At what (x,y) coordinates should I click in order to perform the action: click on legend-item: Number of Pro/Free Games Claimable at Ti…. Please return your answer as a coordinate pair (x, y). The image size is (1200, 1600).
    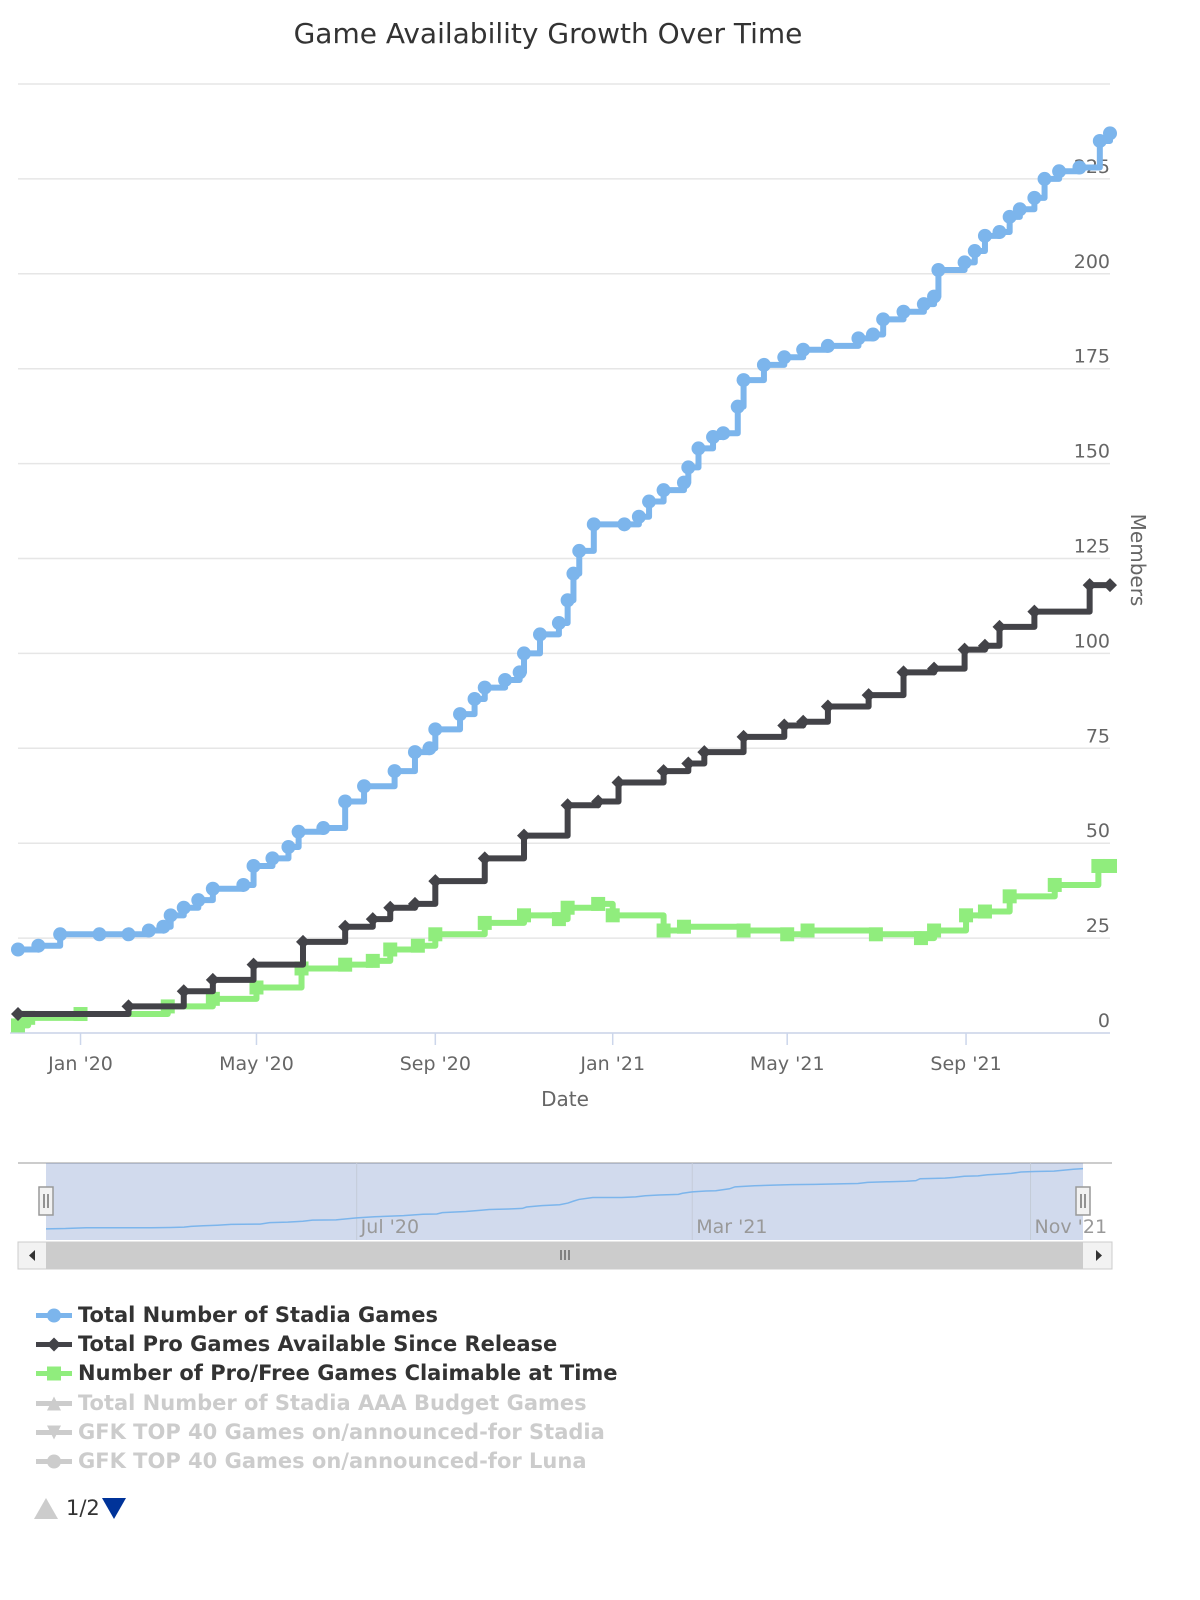
    Looking at the image, I should click on (384, 1373).